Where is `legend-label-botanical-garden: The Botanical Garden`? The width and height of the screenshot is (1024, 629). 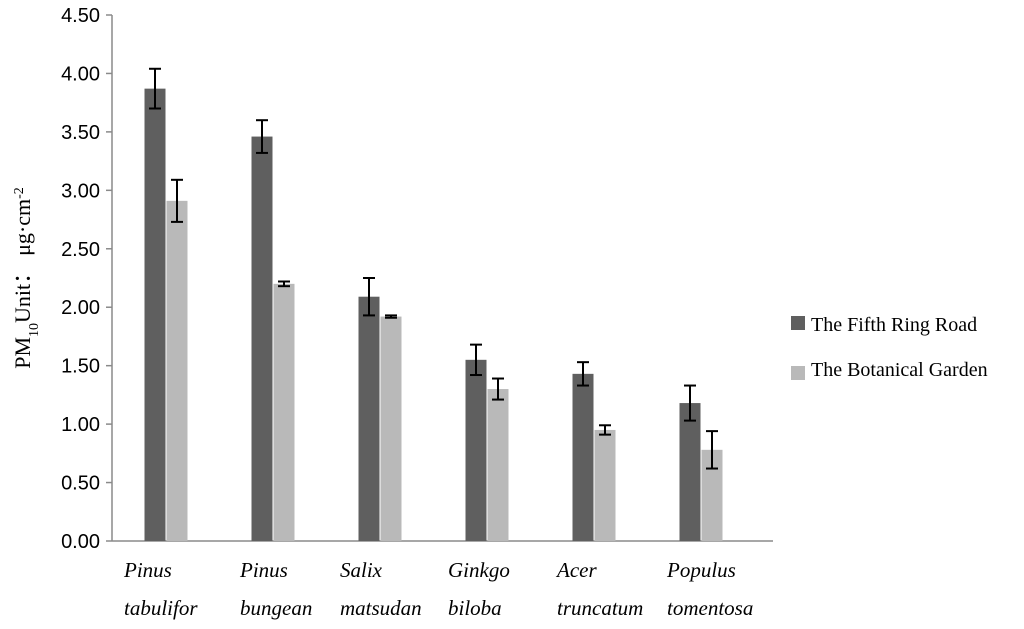 legend-label-botanical-garden: The Botanical Garden is located at coordinates (899, 370).